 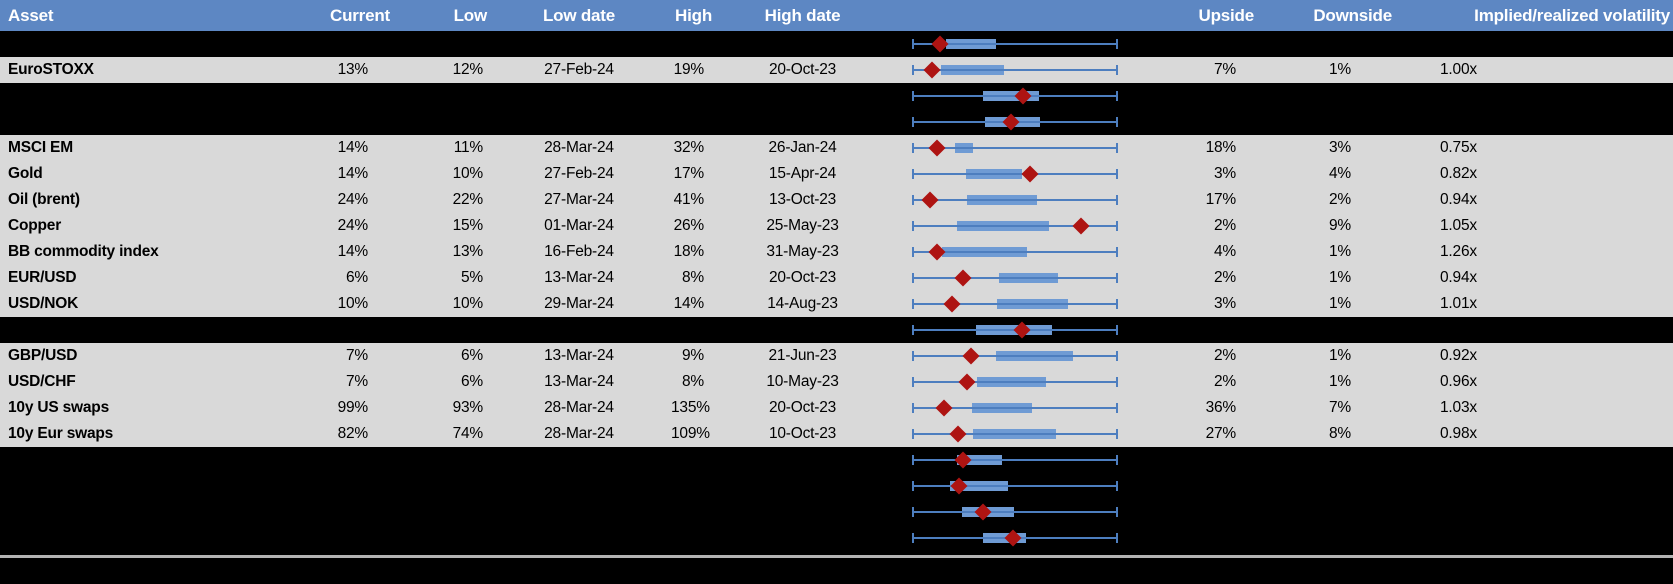 What do you see at coordinates (1458, 355) in the screenshot?
I see `implied-realized-value: 0.92x` at bounding box center [1458, 355].